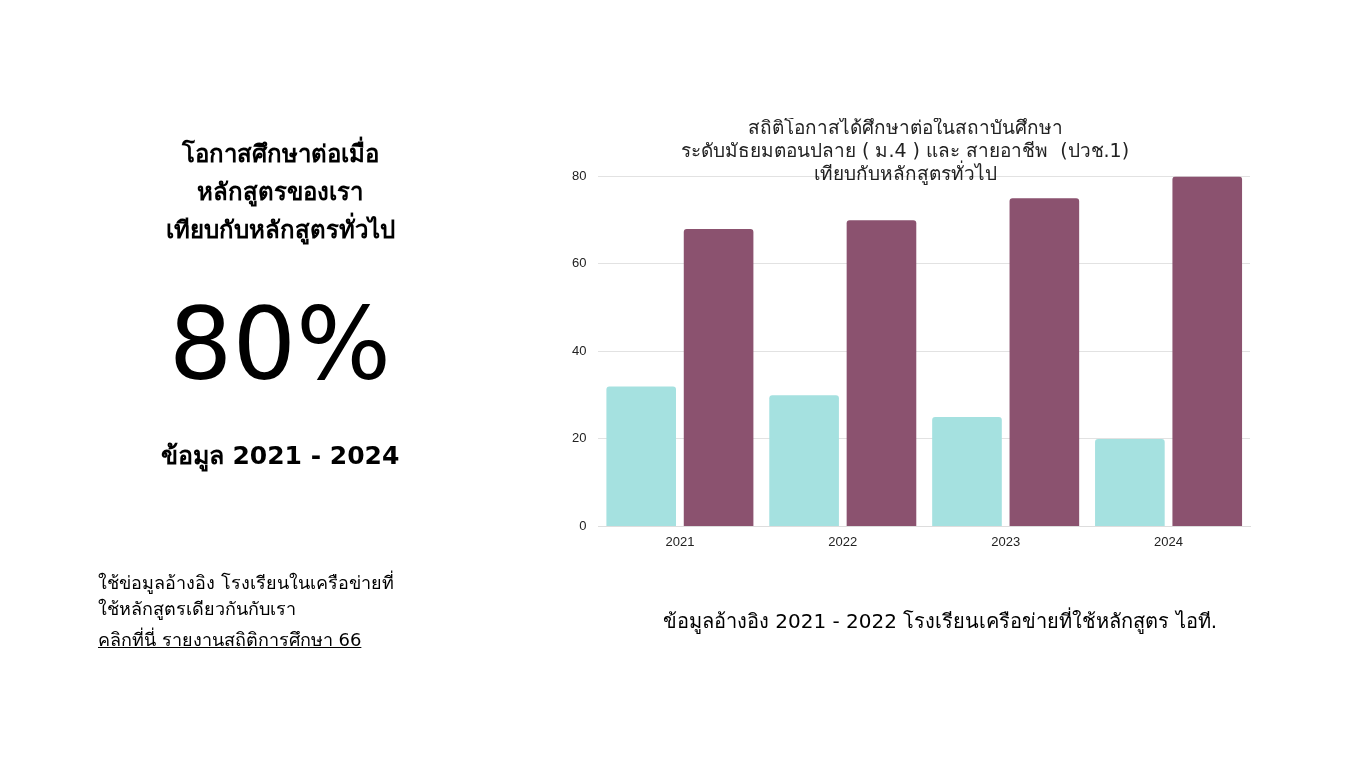 The image size is (1366, 768). I want to click on chart-title: สถิติโอกาสได้ศึกษาต่อในสถาบันศึกษา ระดับมัธยมตอนปลาย ( ม.4 ) และ สายอาชีพ (ปวช.1) เทียบกับหลักสูตรทั่วไป, so click(905, 150).